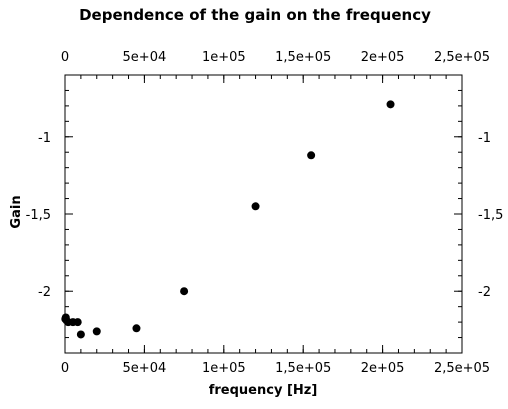  Describe the element at coordinates (38, 215) in the screenshot. I see `y-tick-label-left: -1,5` at that location.